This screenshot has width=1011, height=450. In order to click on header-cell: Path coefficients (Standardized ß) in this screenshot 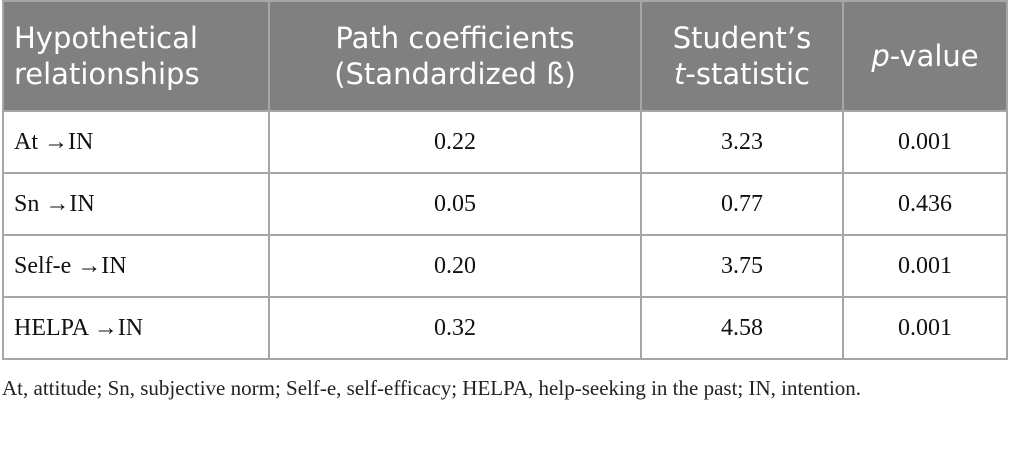, I will do `click(455, 56)`.